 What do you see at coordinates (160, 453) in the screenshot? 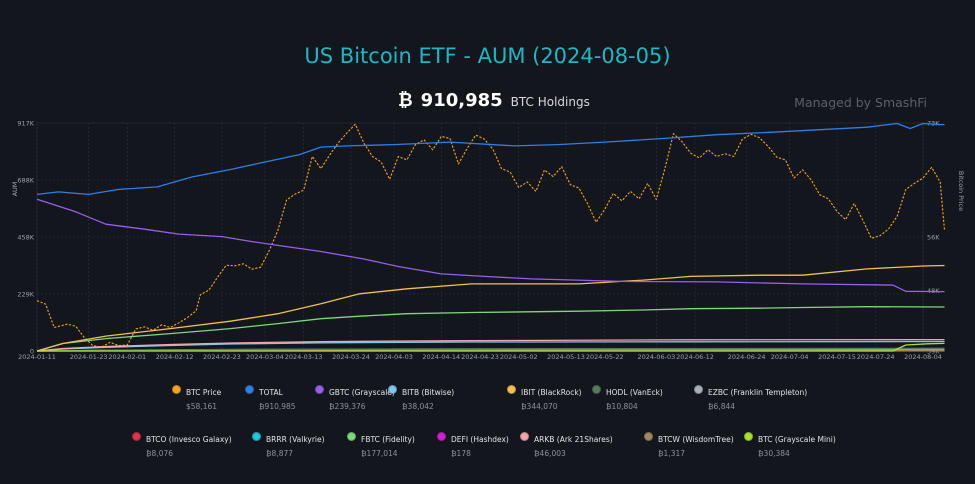
I see `legend-amount: ₿8,076` at bounding box center [160, 453].